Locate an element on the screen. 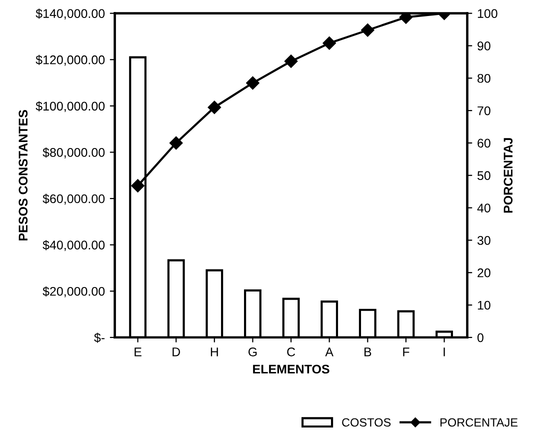 The width and height of the screenshot is (534, 444). y2-tick-label: 10 is located at coordinates (484, 305).